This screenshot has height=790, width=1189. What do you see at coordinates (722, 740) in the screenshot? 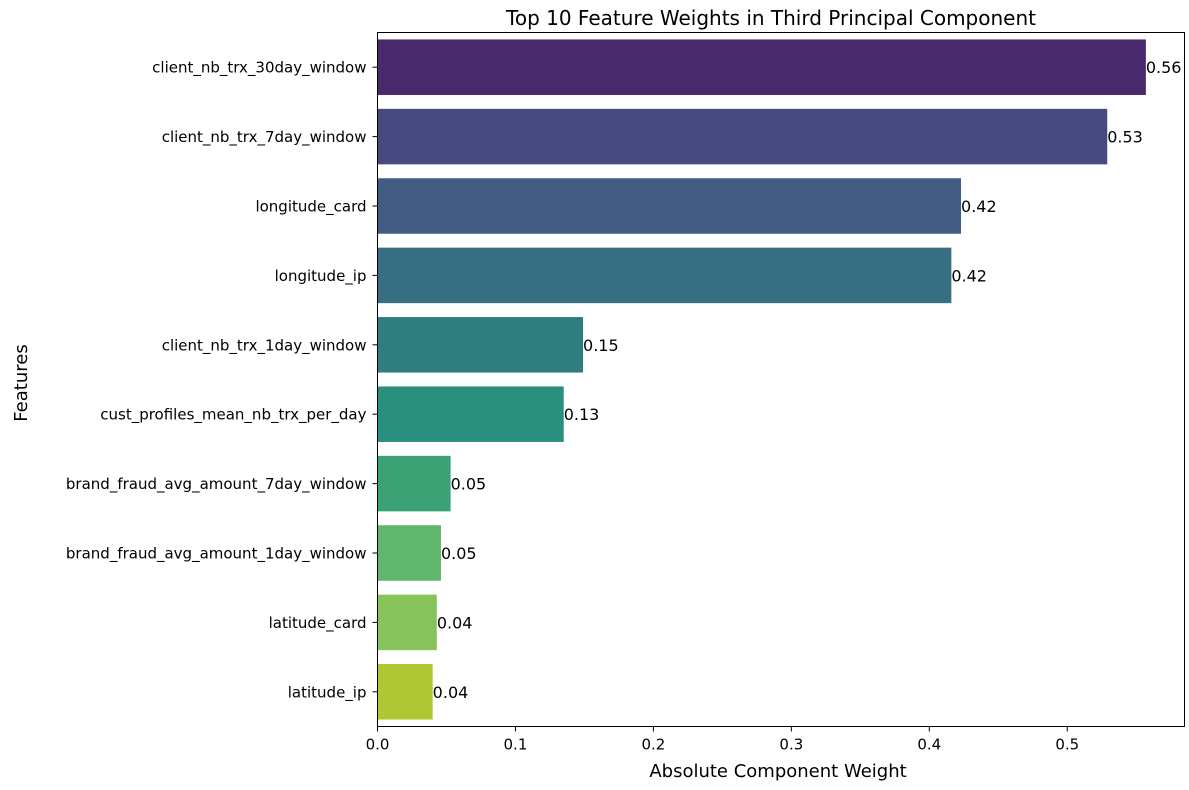
I see `x-axis: 0.0 0.1 0.2 0.3 0.4 0.5` at bounding box center [722, 740].